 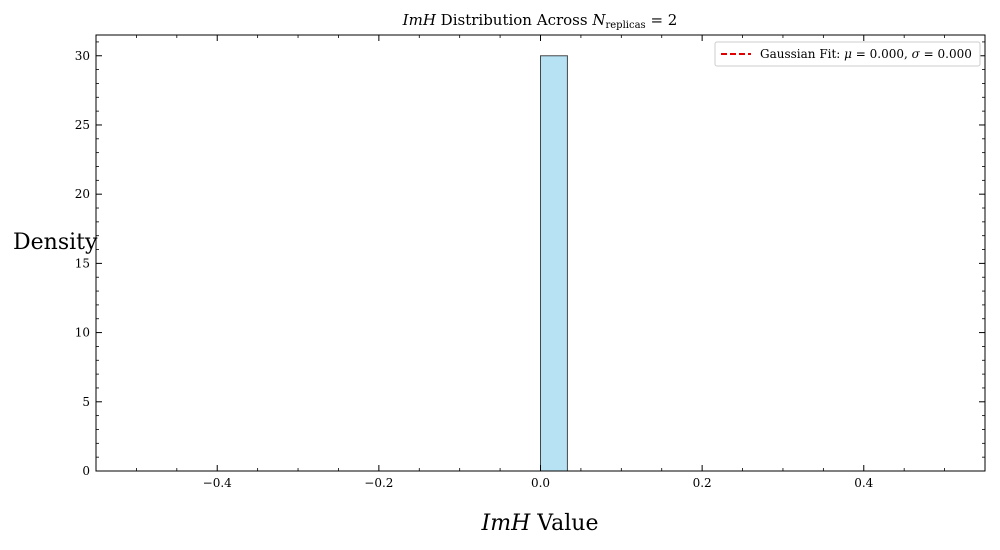 What do you see at coordinates (882, 54) in the screenshot?
I see `legend-mu-value: = 0.000,` at bounding box center [882, 54].